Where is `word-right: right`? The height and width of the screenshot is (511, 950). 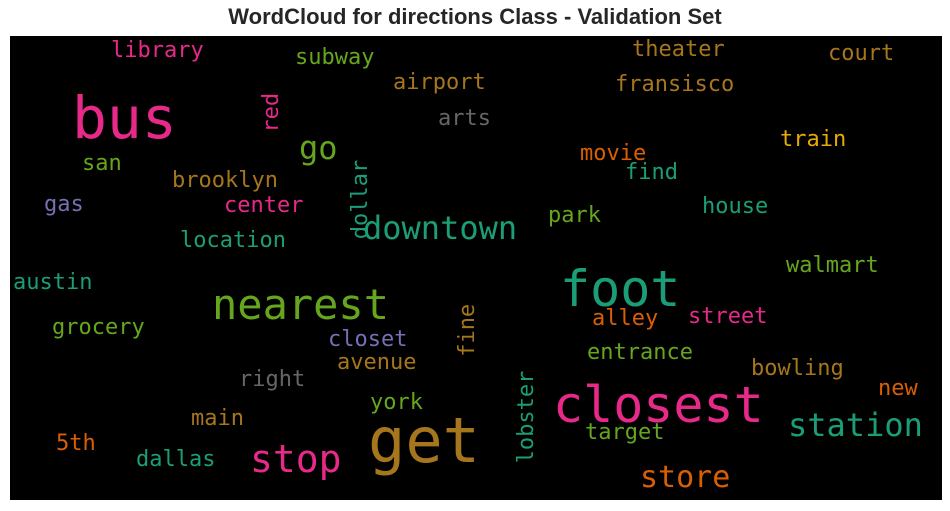
word-right: right is located at coordinates (272, 379).